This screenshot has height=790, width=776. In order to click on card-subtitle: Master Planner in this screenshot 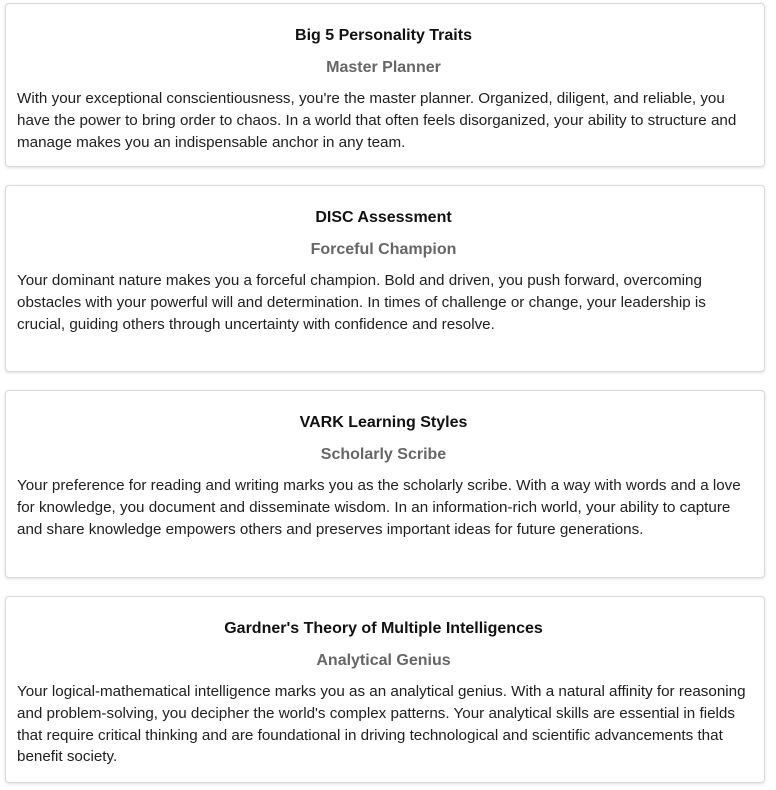, I will do `click(383, 67)`.